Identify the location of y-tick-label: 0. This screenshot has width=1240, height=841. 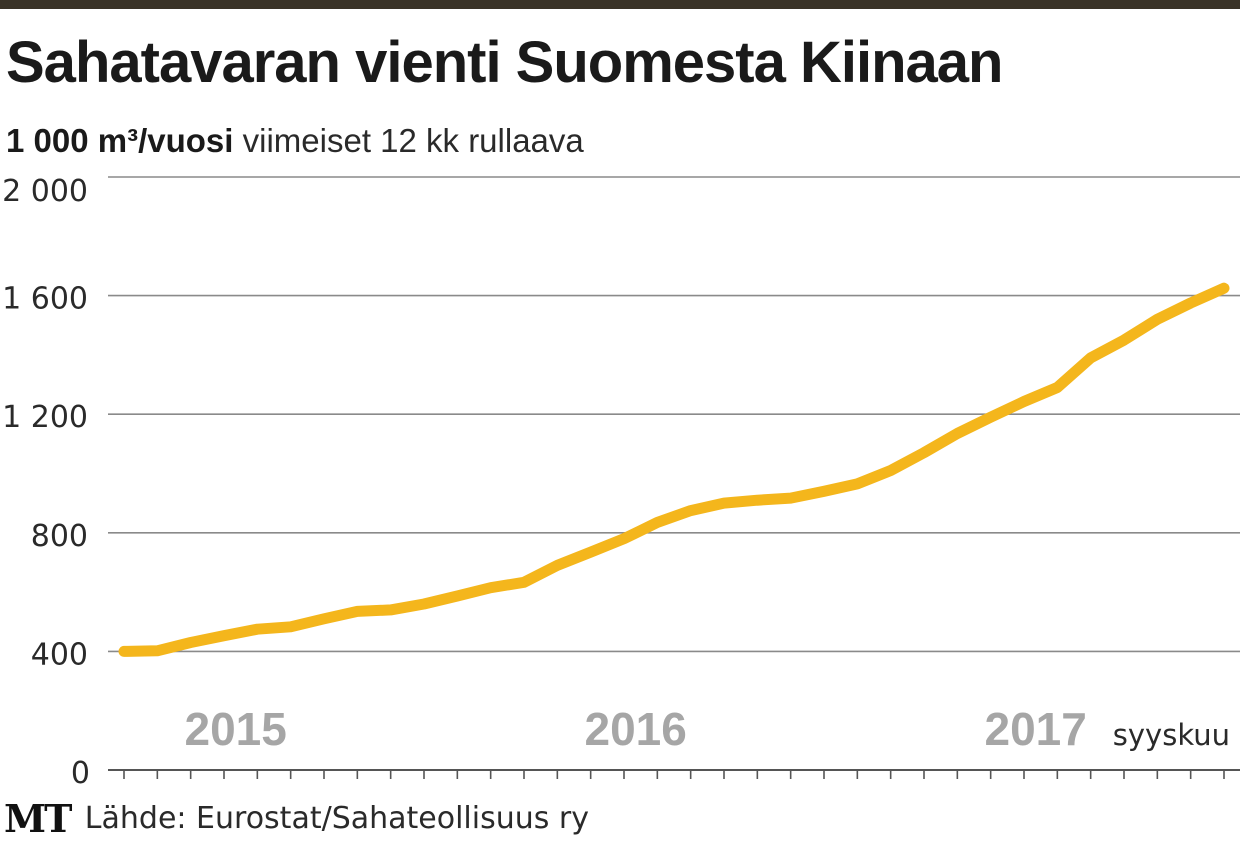
(80, 773).